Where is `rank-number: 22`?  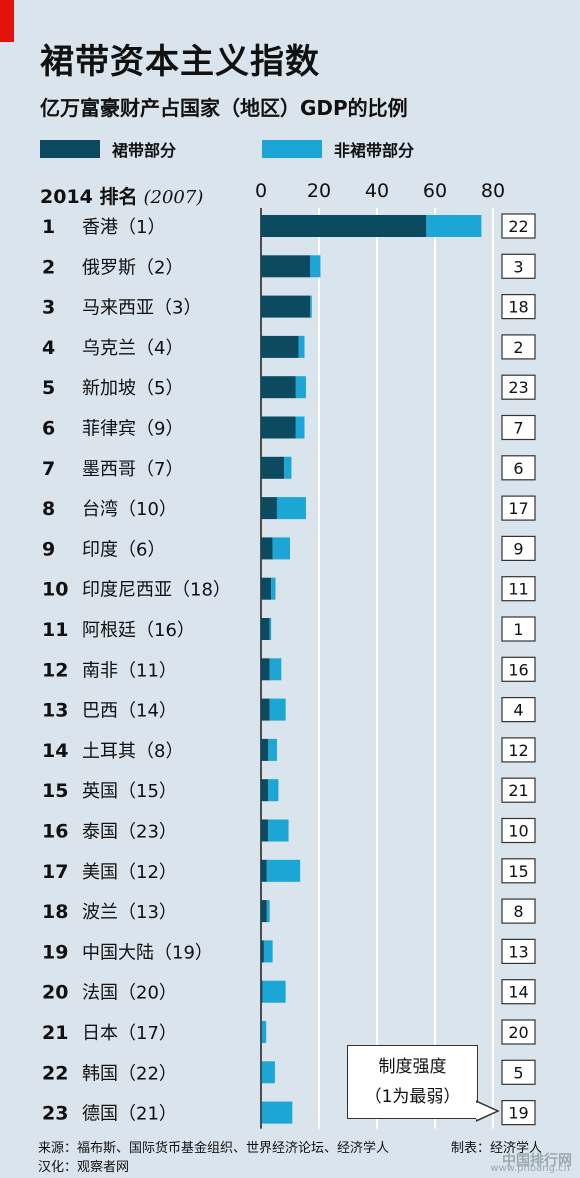
rank-number: 22 is located at coordinates (55, 1073).